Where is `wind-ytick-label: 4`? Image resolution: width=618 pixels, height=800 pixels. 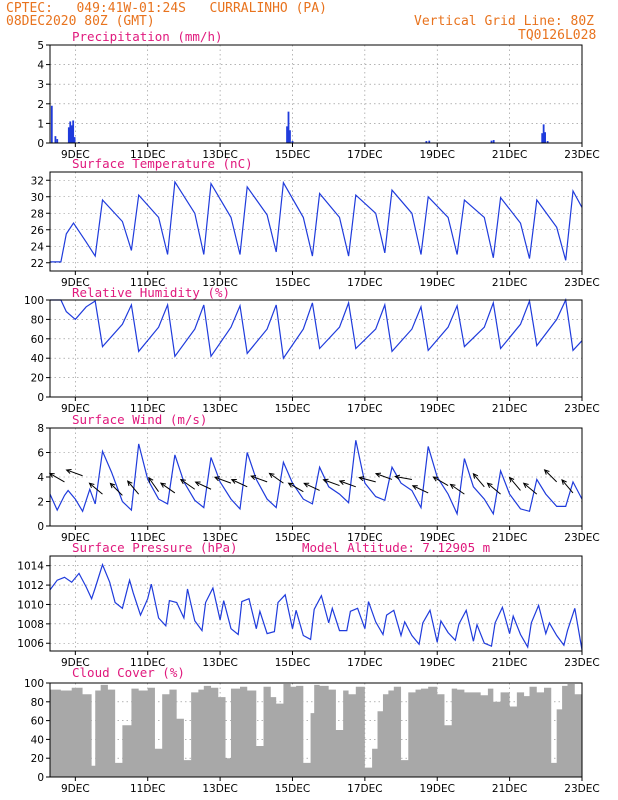
wind-ytick-label: 4 is located at coordinates (40, 478).